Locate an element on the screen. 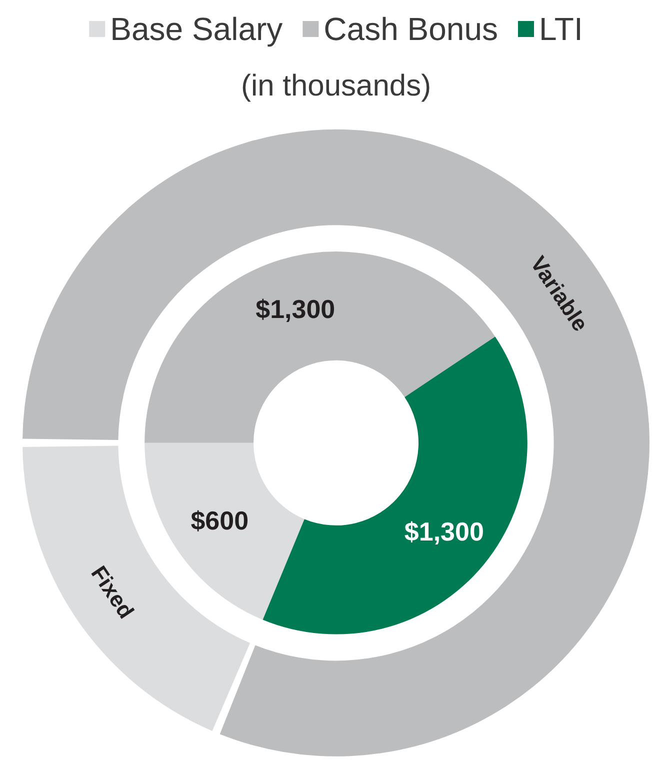 This screenshot has height=779, width=672. data-label: $600 is located at coordinates (219, 521).